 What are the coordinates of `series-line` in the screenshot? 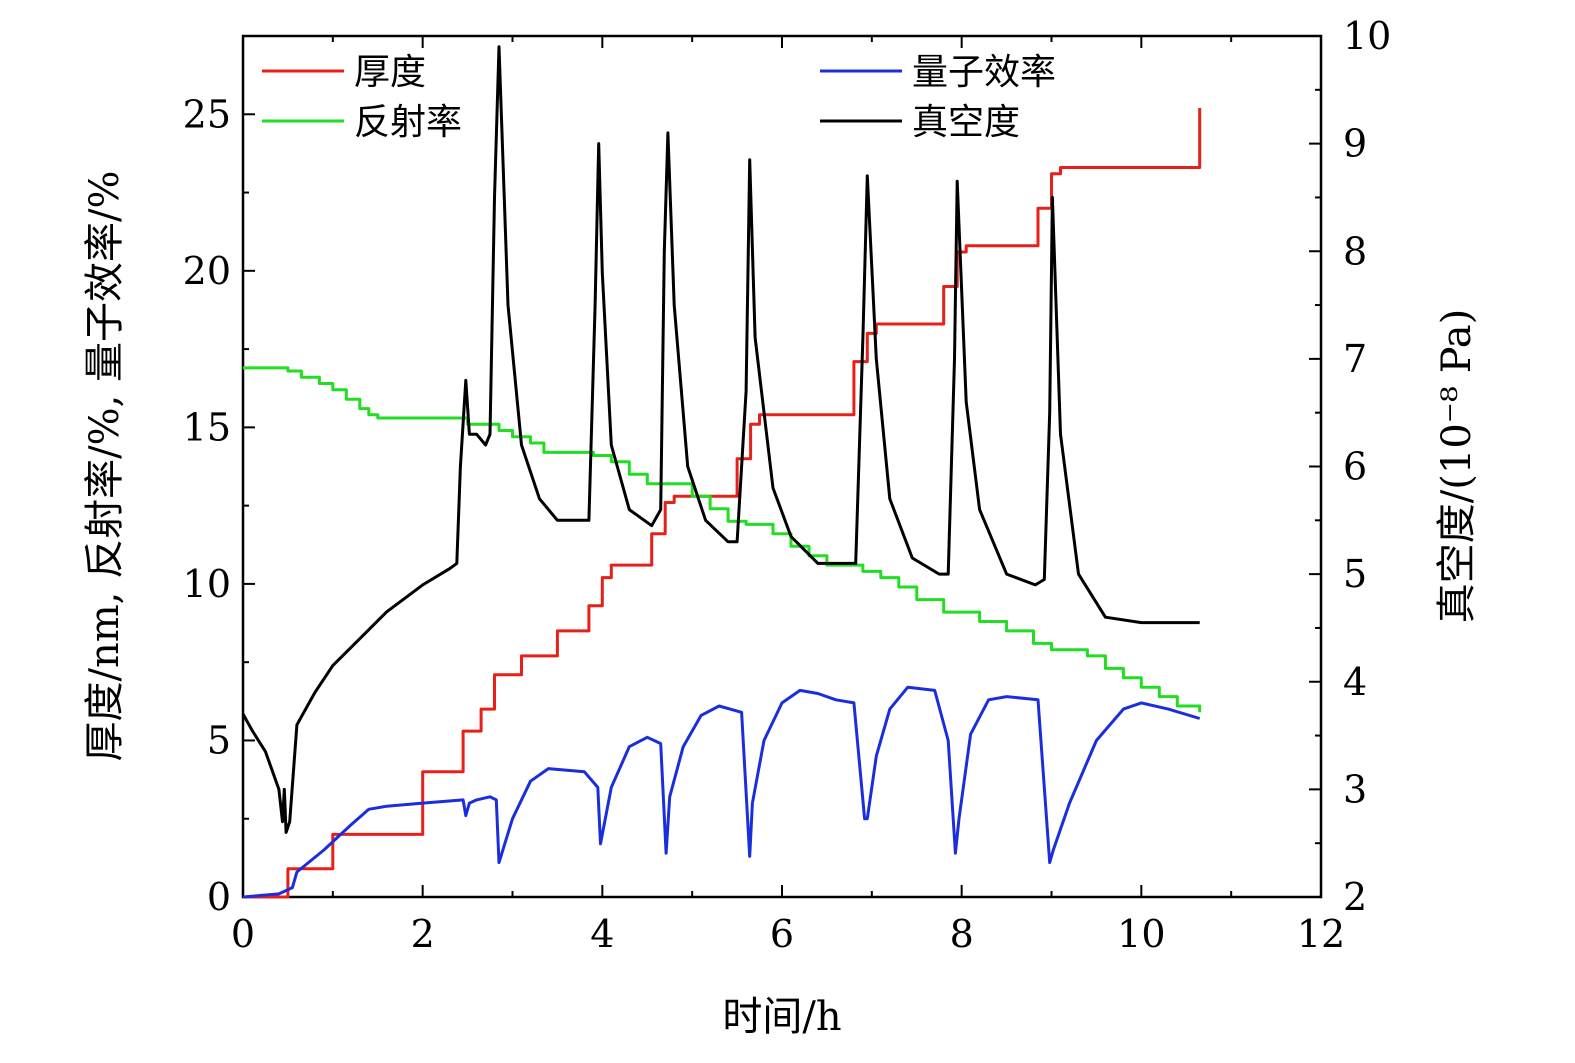 It's located at (721, 792).